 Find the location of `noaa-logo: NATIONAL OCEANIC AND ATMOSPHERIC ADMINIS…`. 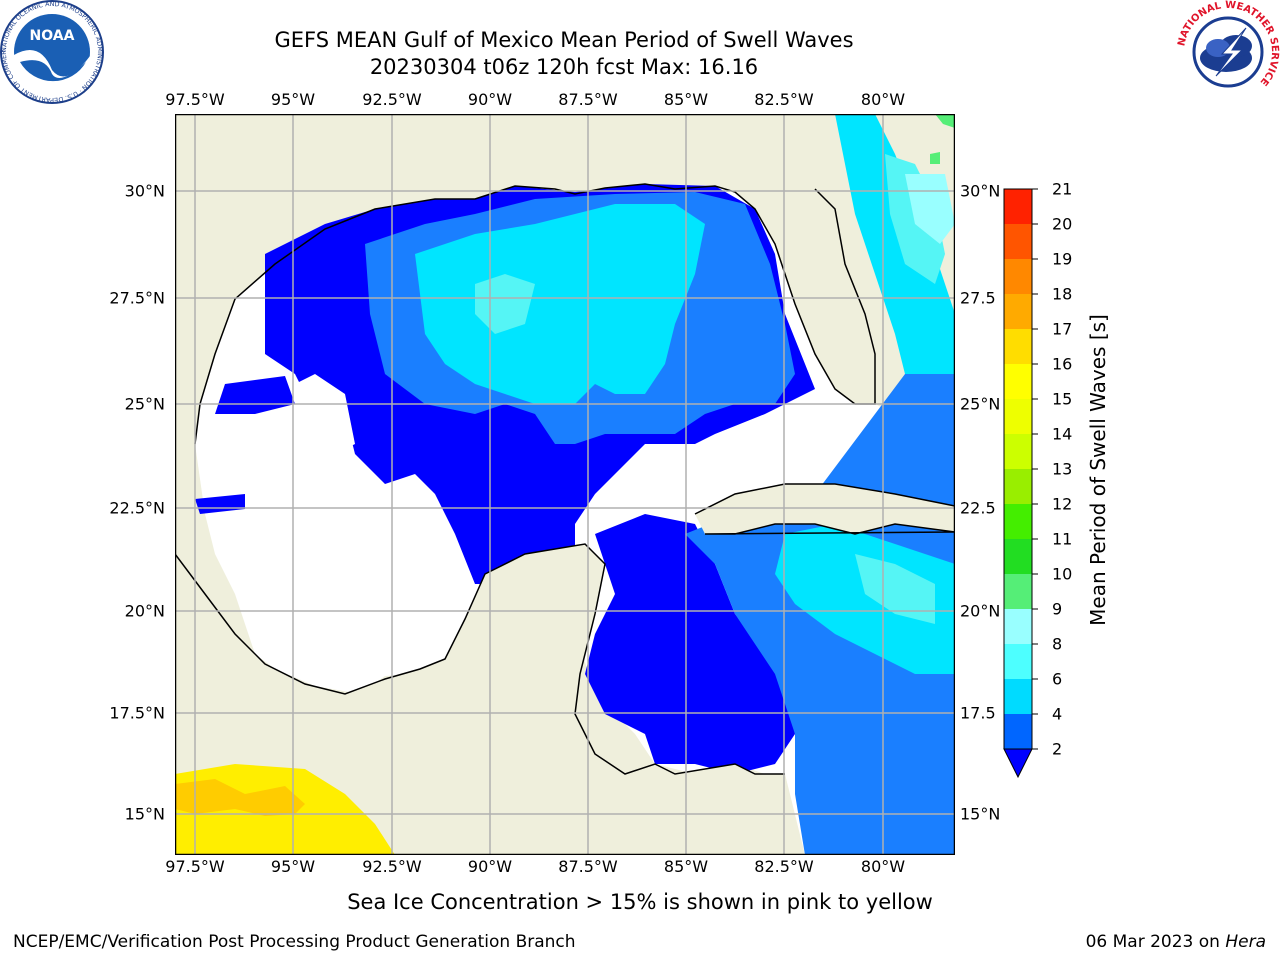

noaa-logo: NATIONAL OCEANIC AND ATMOSPHERIC ADMINIS… is located at coordinates (52, 52).